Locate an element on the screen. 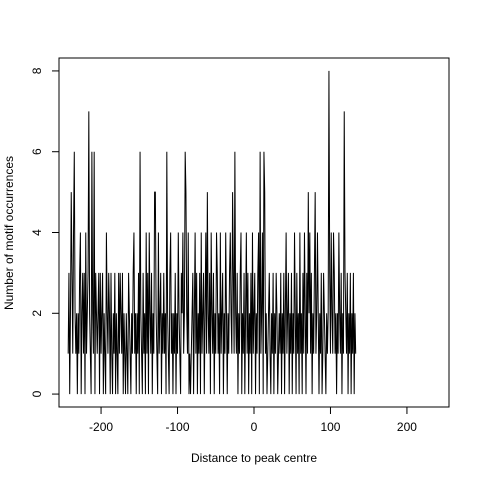 The image size is (480, 480). y-tick-label: 2 is located at coordinates (37, 313).